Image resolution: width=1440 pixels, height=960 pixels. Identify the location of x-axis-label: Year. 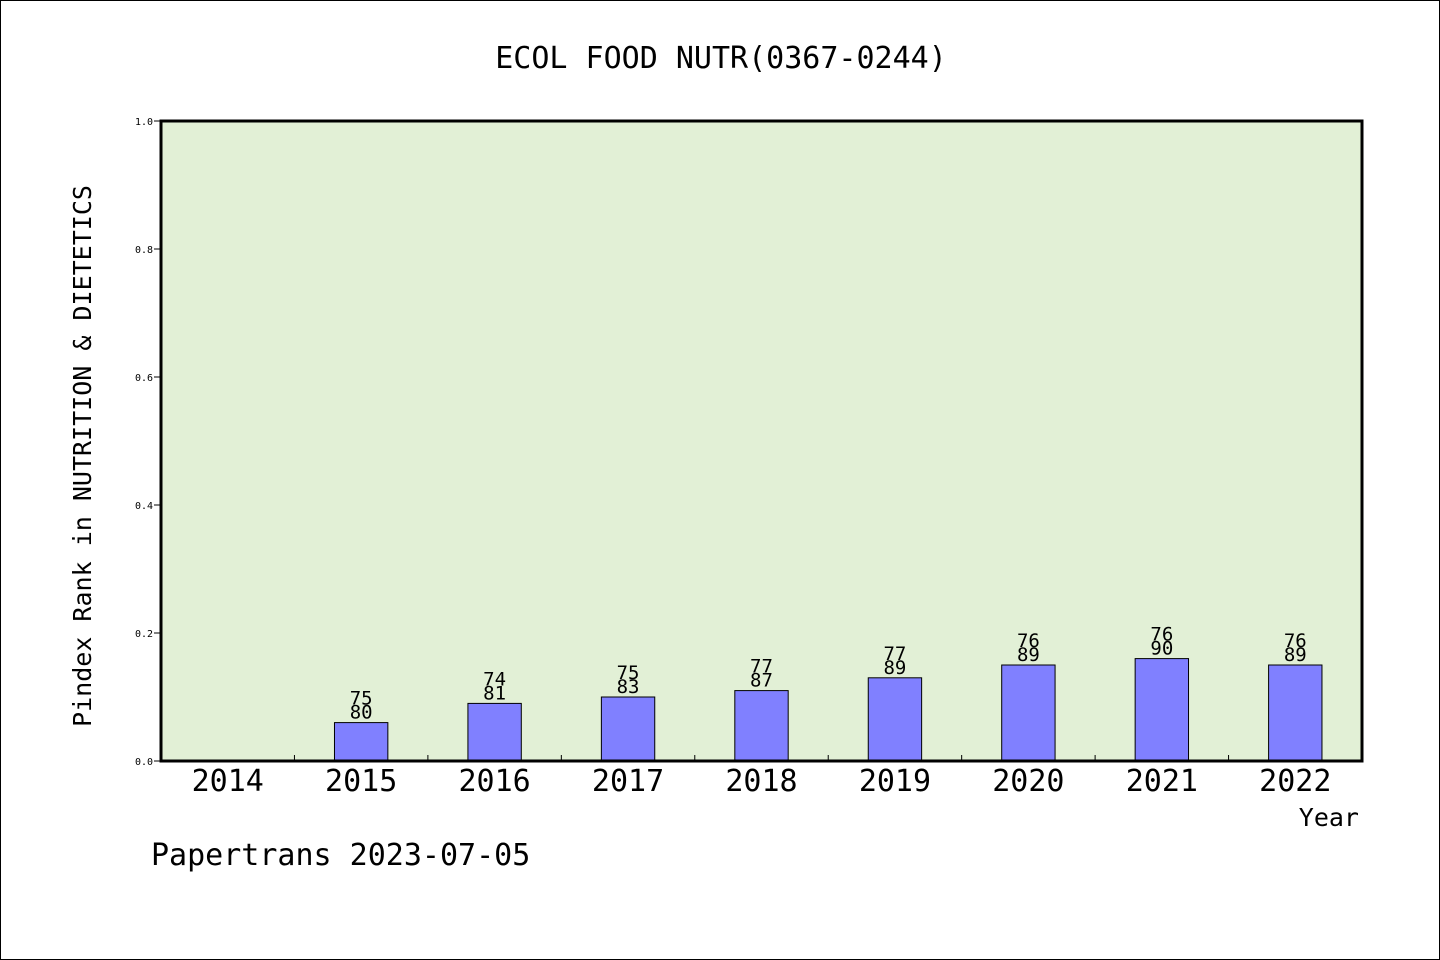
(1329, 817).